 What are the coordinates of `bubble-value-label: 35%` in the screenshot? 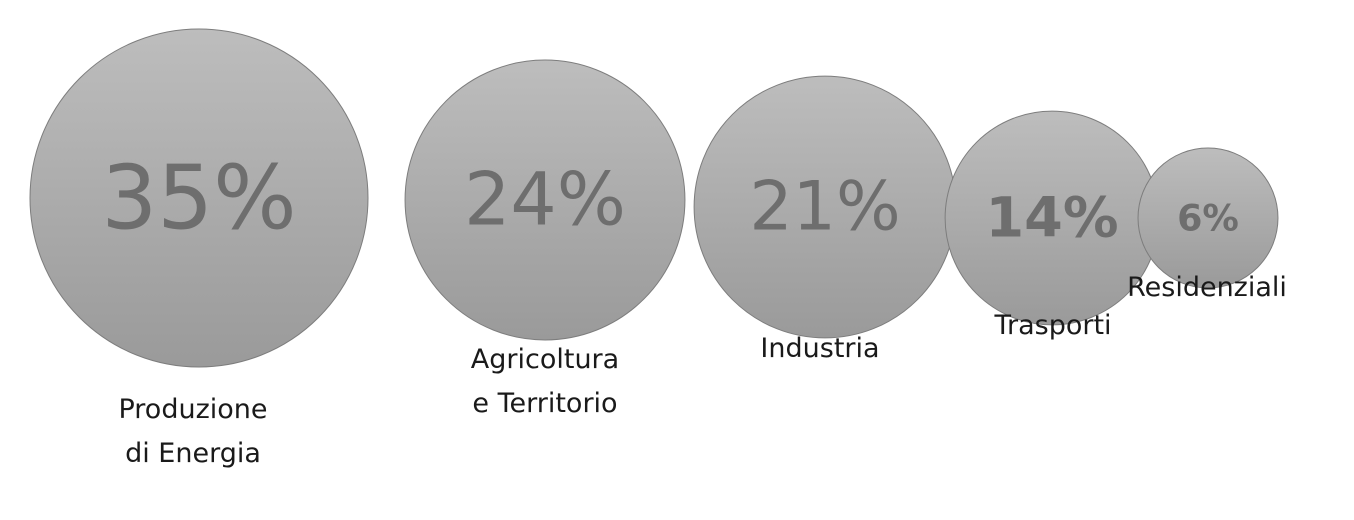 It's located at (198, 198).